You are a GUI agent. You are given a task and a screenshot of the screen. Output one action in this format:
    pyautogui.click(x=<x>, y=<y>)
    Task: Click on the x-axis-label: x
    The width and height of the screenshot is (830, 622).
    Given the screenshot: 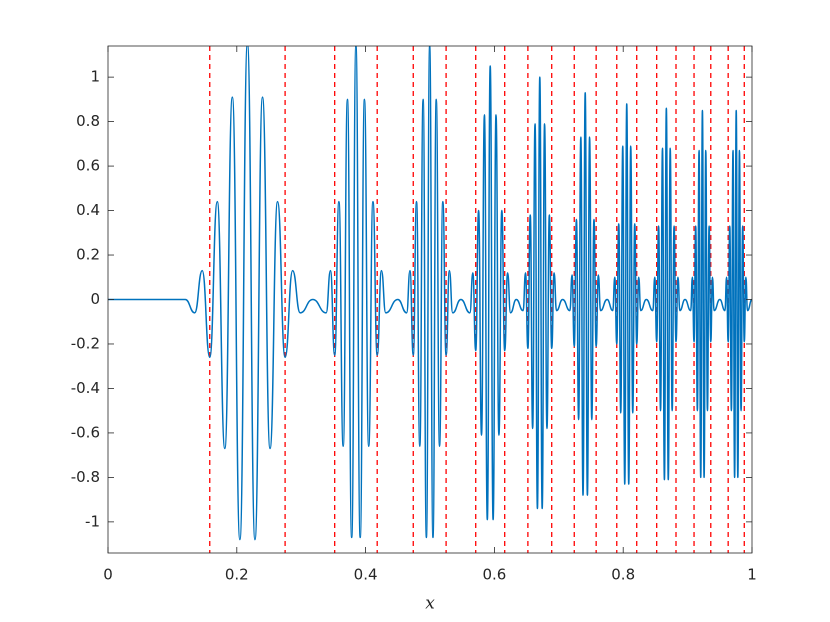 What is the action you would take?
    pyautogui.click(x=430, y=604)
    